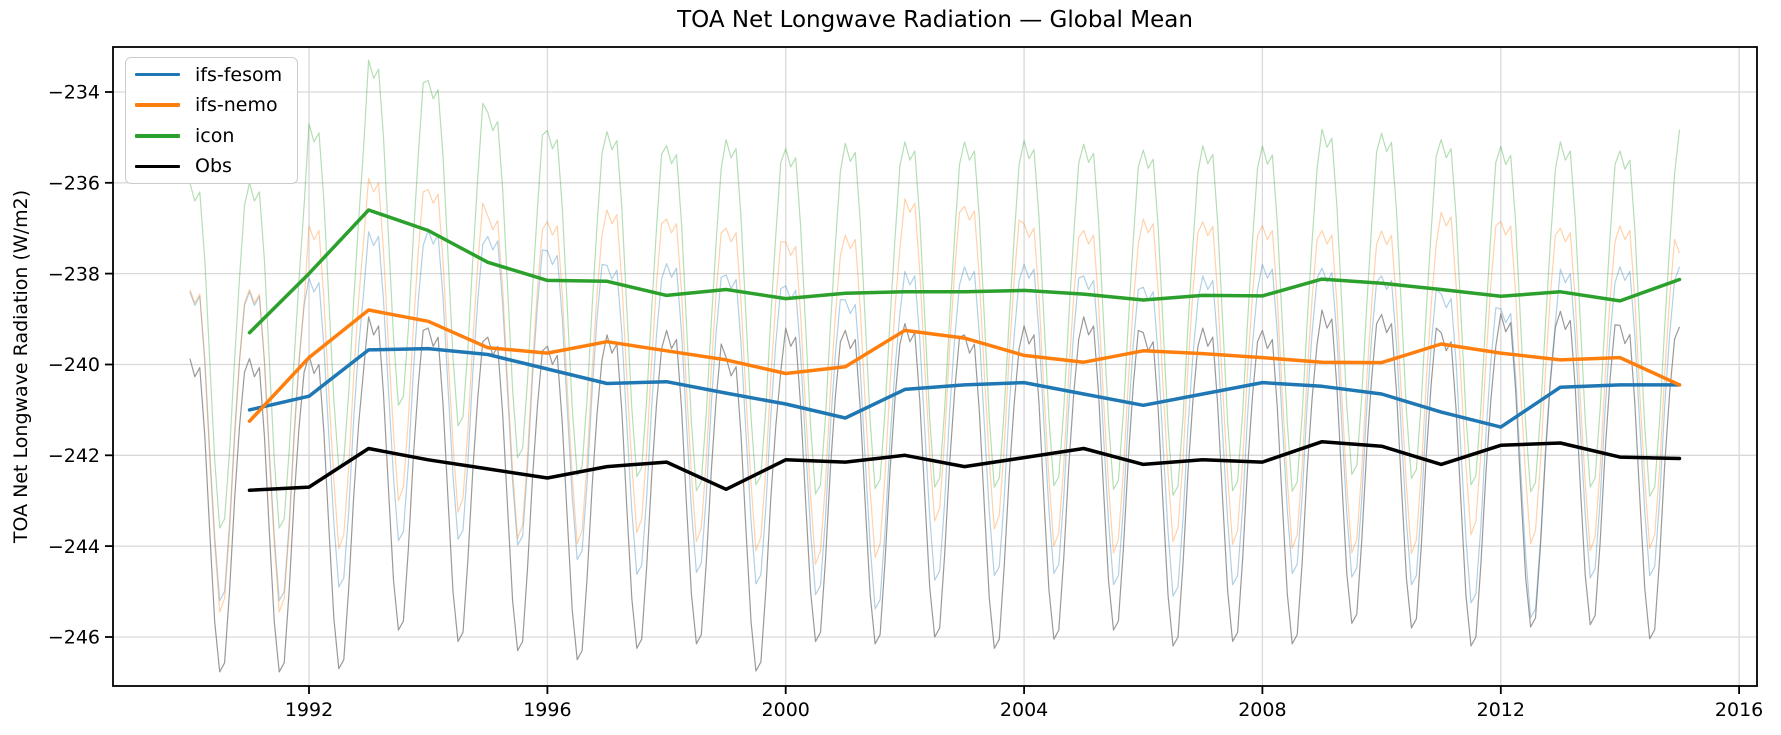 This screenshot has height=735, width=1781. I want to click on legend-swatch-obs, so click(157, 166).